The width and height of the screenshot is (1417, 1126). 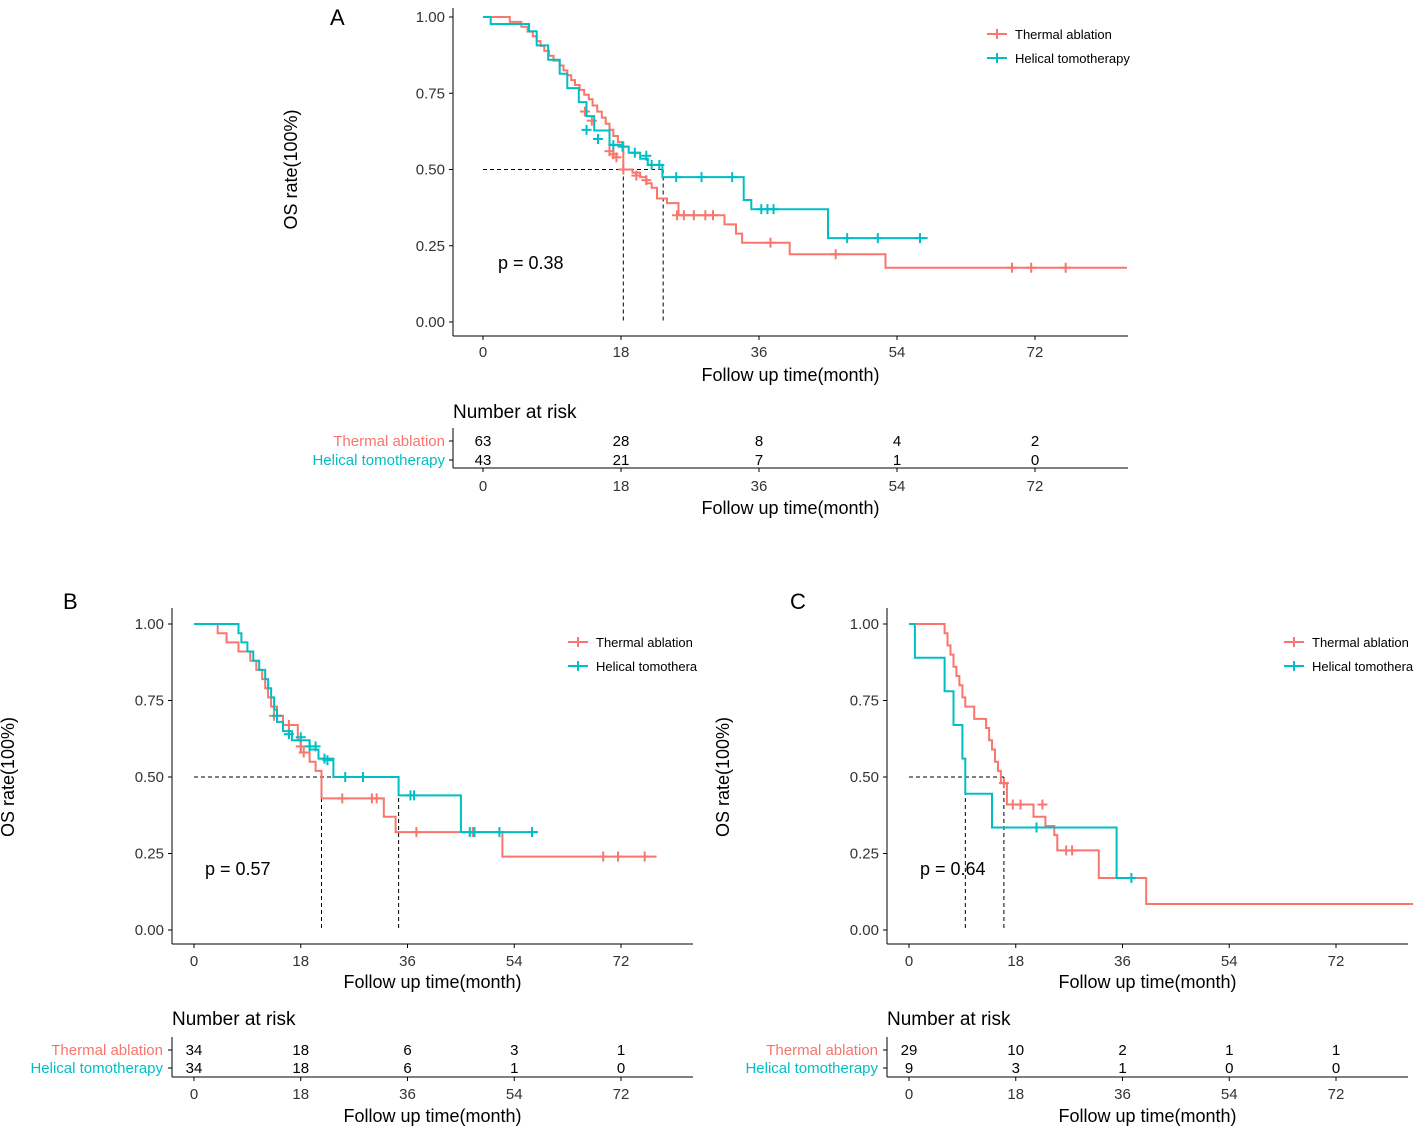 What do you see at coordinates (759, 460) in the screenshot?
I see `risk-count: 7` at bounding box center [759, 460].